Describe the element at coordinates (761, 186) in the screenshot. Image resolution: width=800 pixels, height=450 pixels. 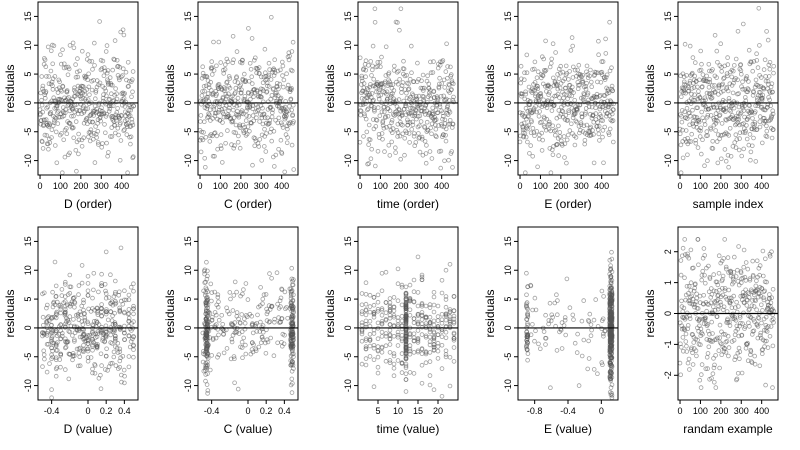
I see `x-tick-label: 400` at that location.